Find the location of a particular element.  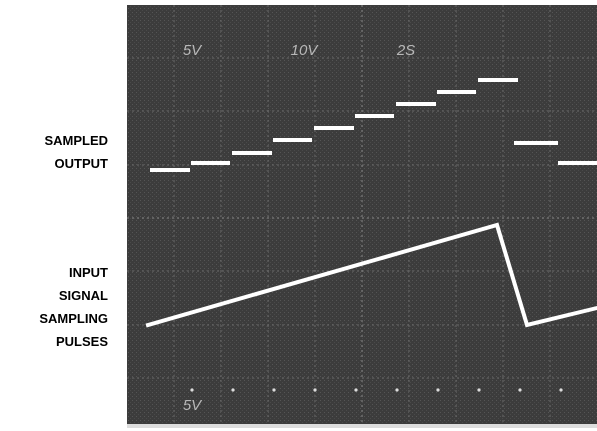

scope-readout: 10V is located at coordinates (305, 50).